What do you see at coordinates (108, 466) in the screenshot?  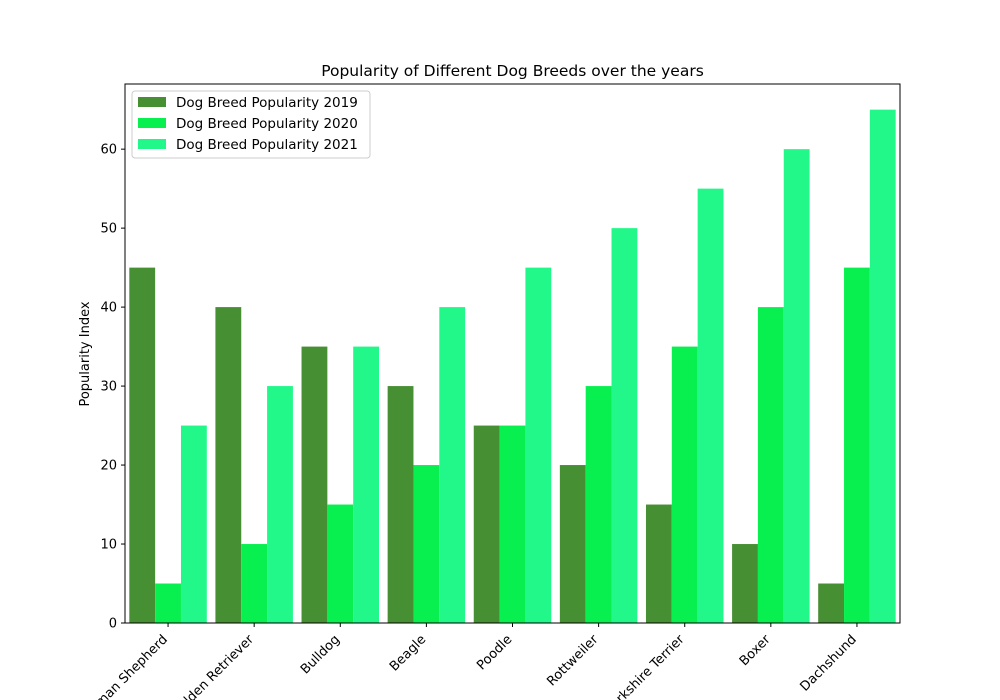 I see `y-tick-label: 20` at bounding box center [108, 466].